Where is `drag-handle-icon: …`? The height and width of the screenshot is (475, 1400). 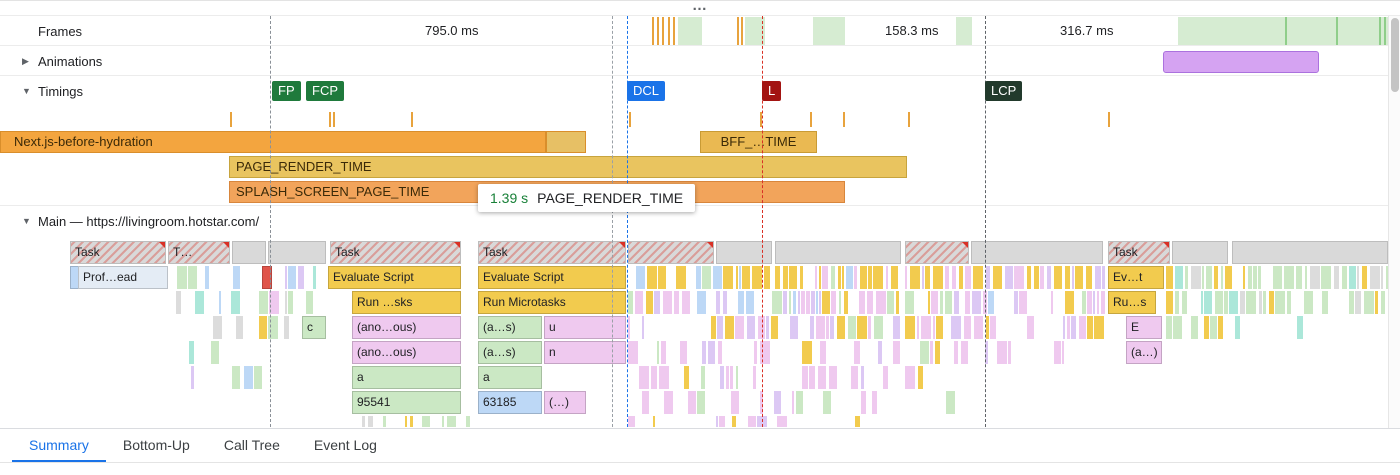 drag-handle-icon: … is located at coordinates (700, 7).